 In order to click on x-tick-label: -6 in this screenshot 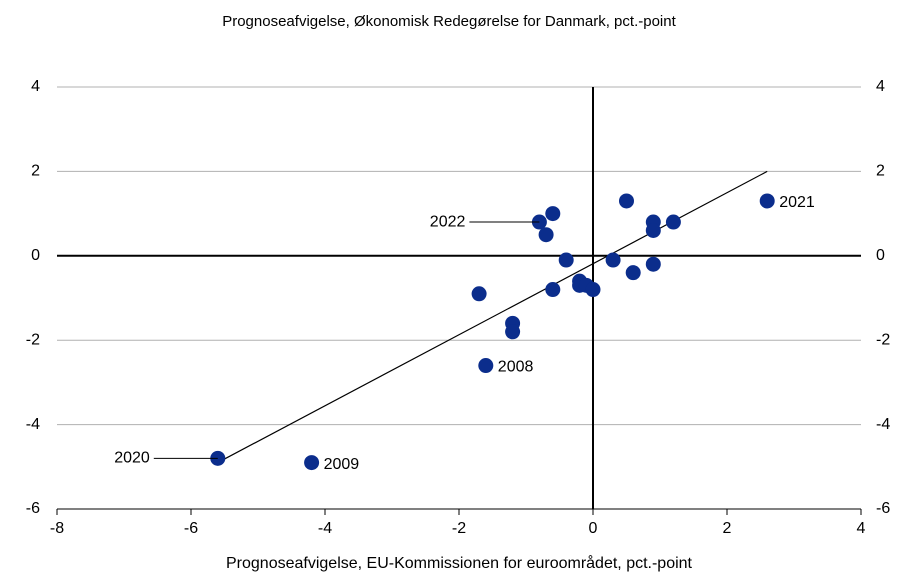, I will do `click(191, 528)`.